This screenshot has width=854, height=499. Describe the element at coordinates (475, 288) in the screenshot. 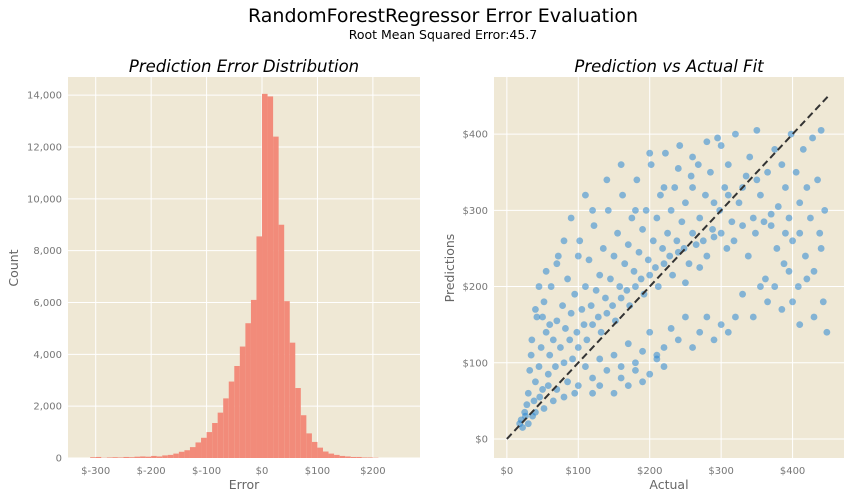

I see `scatter-y-ticks: $0 $100 $200 $300 $400` at that location.